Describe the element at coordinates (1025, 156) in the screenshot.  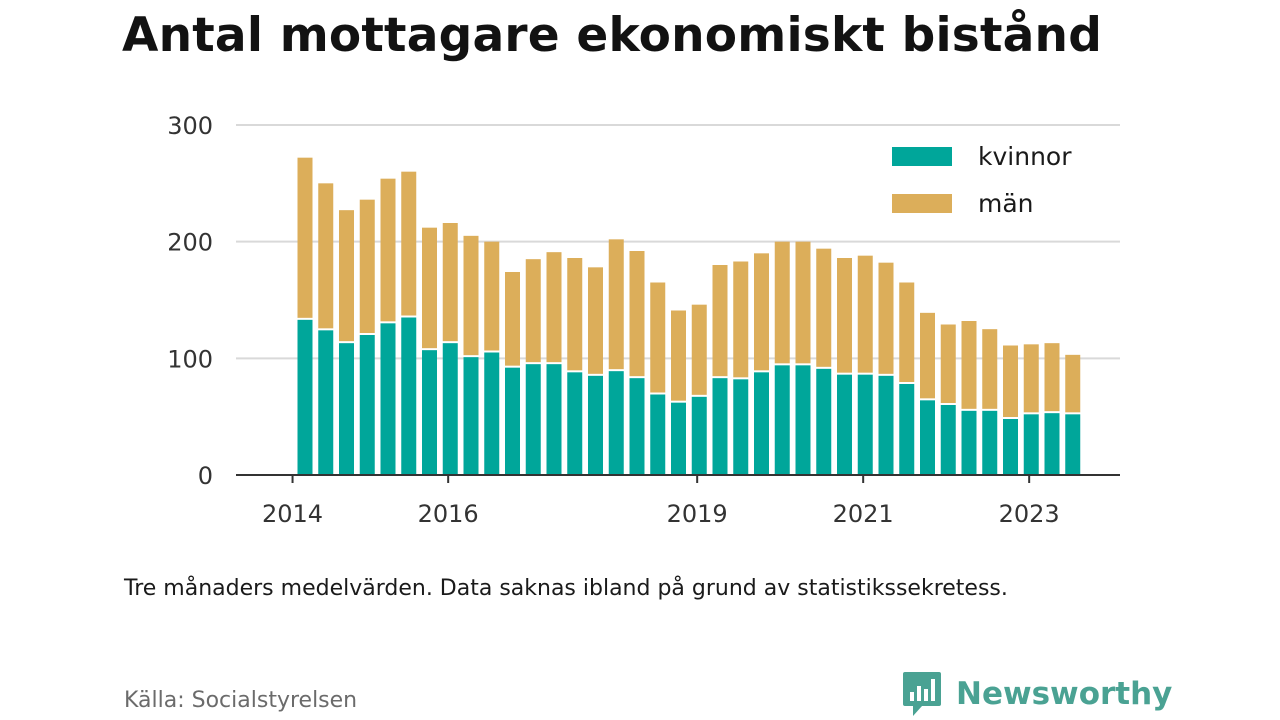
I see `legend-label: kvinnor` at that location.